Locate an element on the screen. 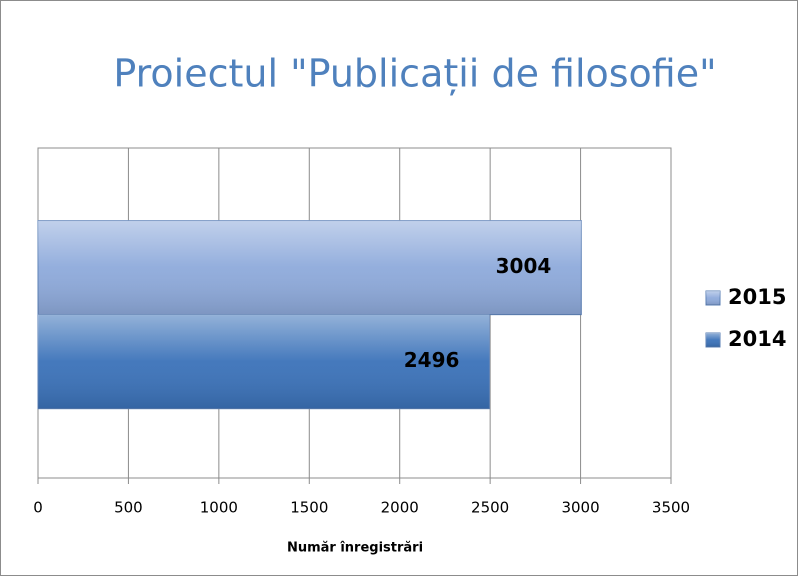 This screenshot has width=798, height=576. x-axis-label: Număr înregistrări is located at coordinates (355, 548).